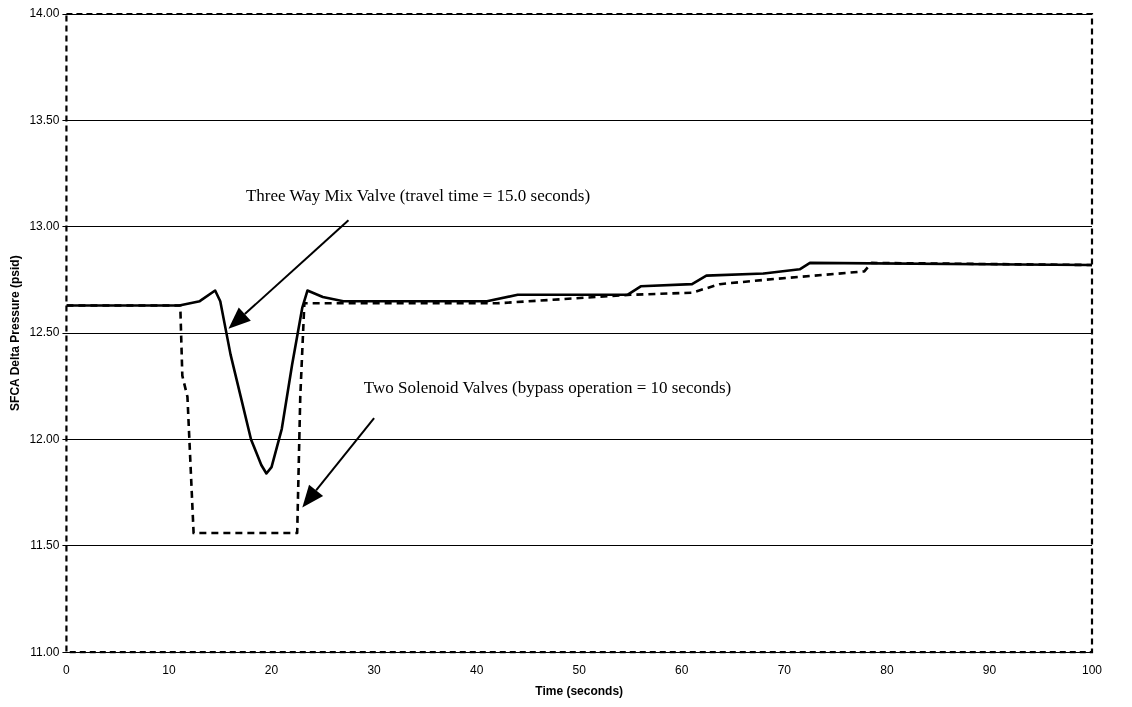 The image size is (1132, 707). Describe the element at coordinates (547, 387) in the screenshot. I see `annotation: Two Solenoid Valves (bypass operation = 10 seconds)` at that location.